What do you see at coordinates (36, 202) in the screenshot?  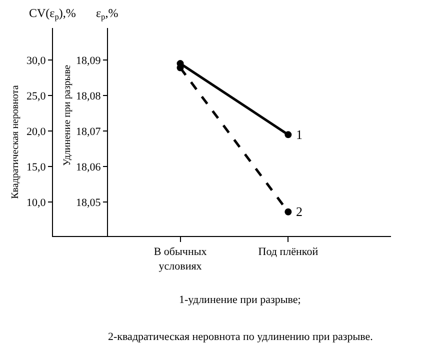 I see `y-tick-label: 10,0` at bounding box center [36, 202].